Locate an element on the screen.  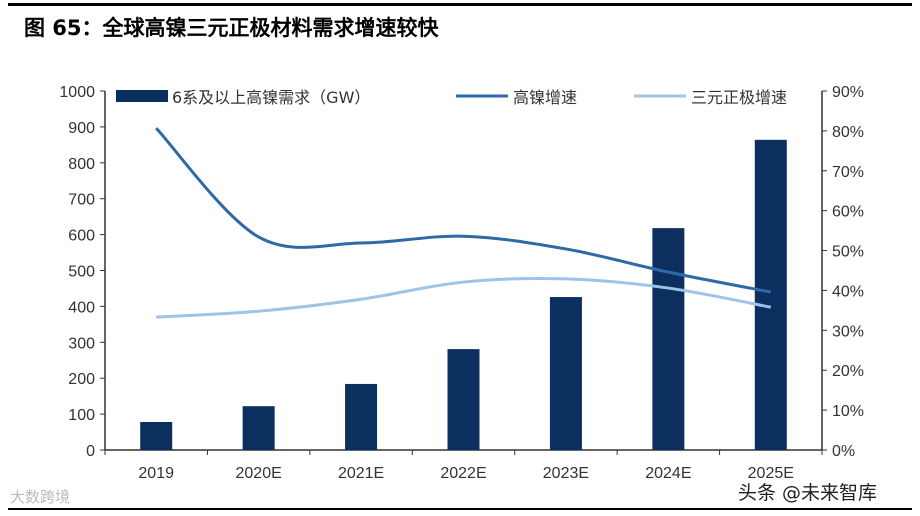
right-tick-label: 80% is located at coordinates (848, 132).